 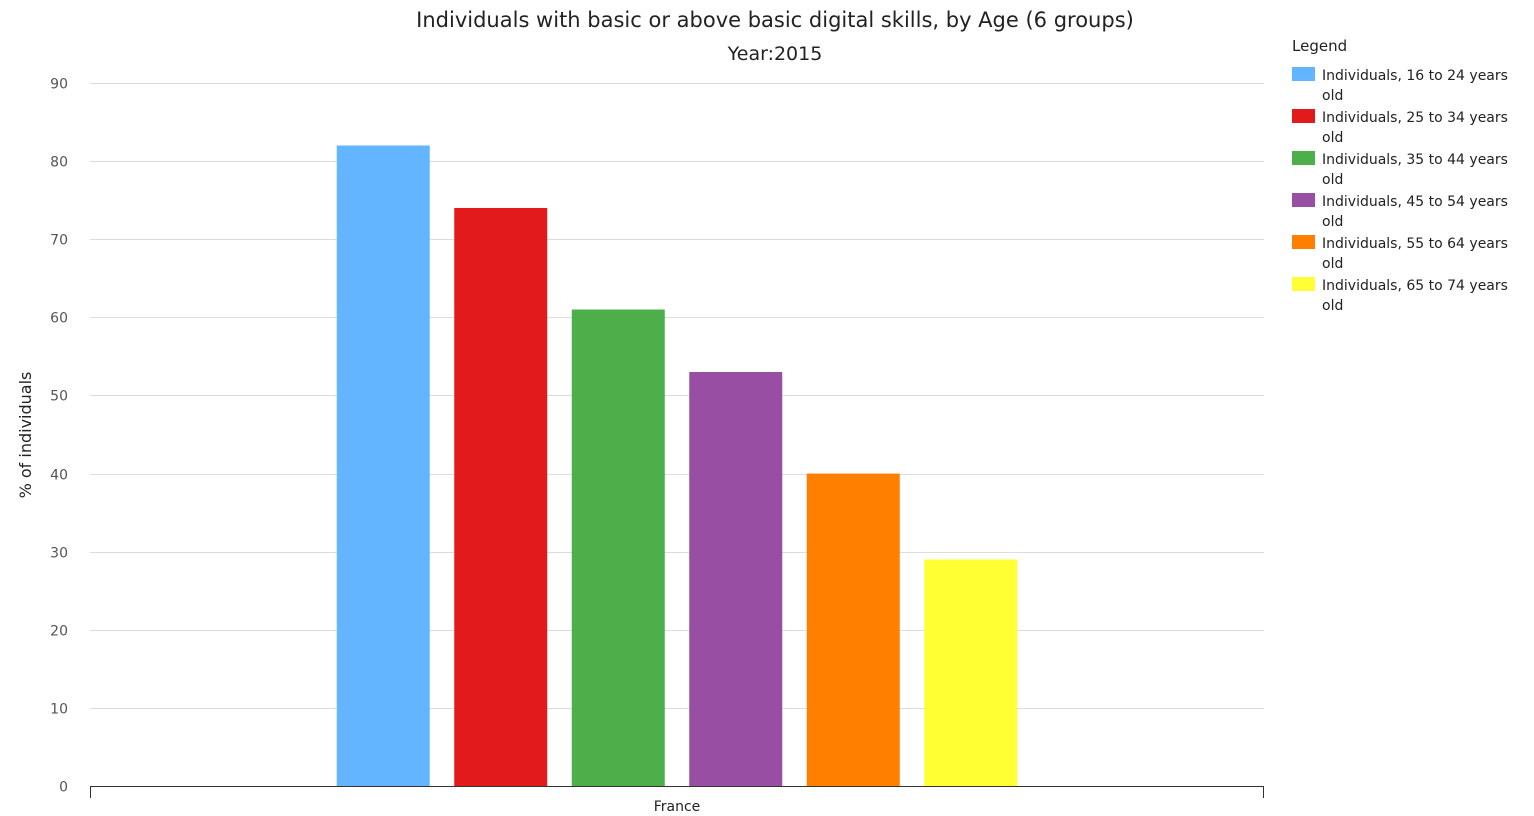 I want to click on y-tick-label: 80, so click(x=59, y=163).